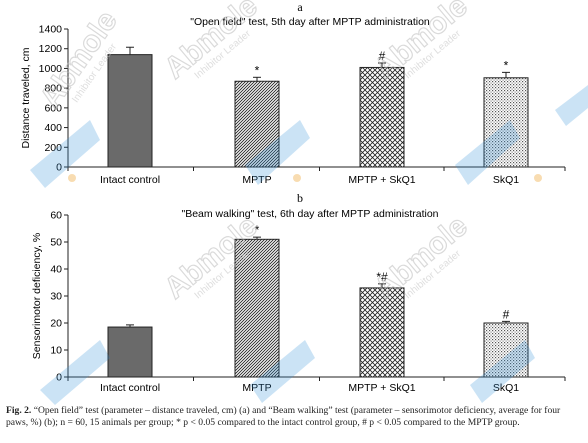  What do you see at coordinates (300, 7) in the screenshot?
I see `panel-letter: a` at bounding box center [300, 7].